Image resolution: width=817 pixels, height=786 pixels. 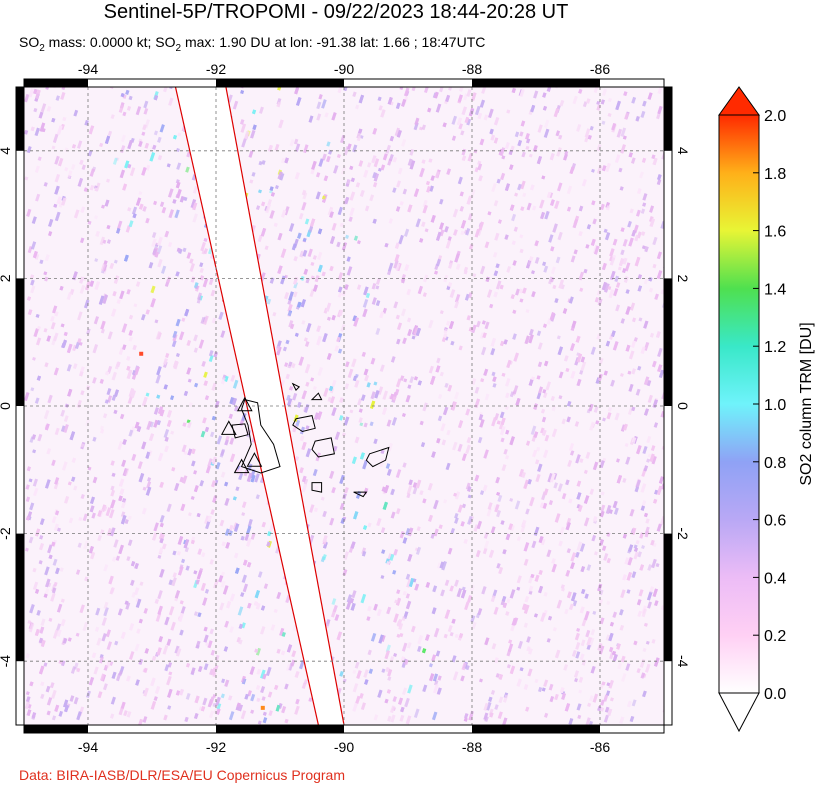 I want to click on volcano-markers, so click(x=241, y=435).